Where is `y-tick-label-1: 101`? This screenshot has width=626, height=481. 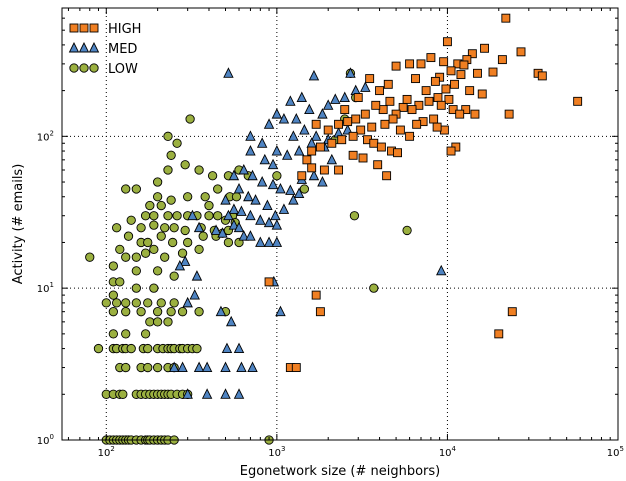
y-tick-label-1: 101 is located at coordinates (45, 288).